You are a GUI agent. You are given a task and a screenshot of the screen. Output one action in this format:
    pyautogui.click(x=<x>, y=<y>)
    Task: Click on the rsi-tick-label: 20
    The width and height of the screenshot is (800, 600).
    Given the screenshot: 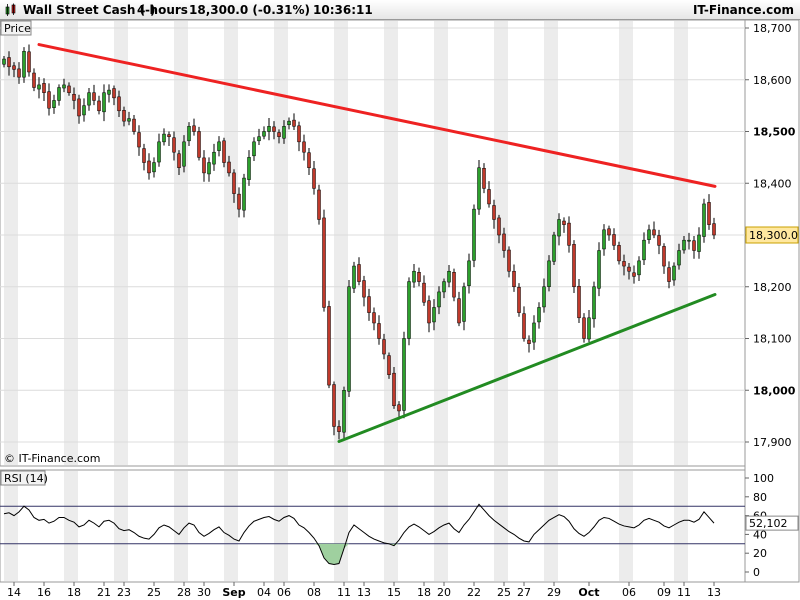 What is the action you would take?
    pyautogui.click(x=760, y=553)
    